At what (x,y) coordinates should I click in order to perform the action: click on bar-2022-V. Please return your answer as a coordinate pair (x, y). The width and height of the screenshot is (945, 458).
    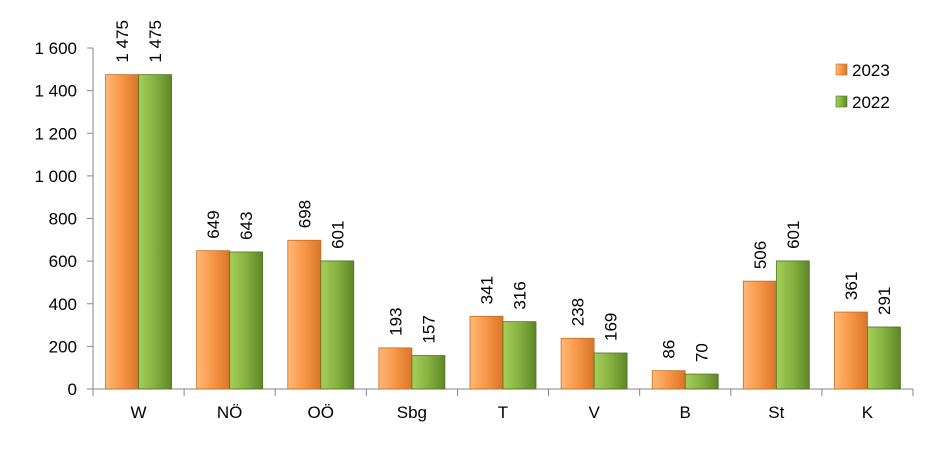
    Looking at the image, I should click on (610, 371).